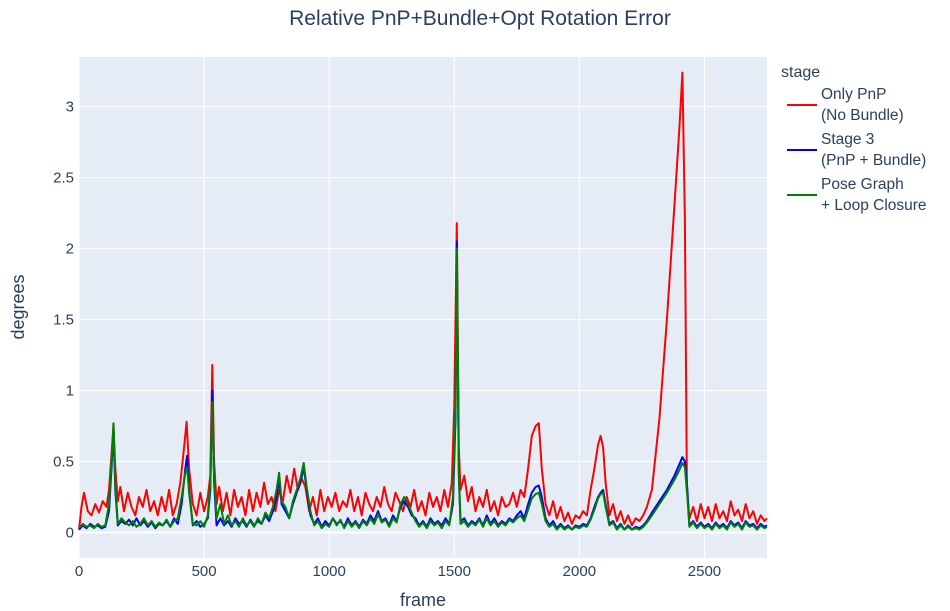  I want to click on legend-label: (PnP + Bundle), so click(873, 160).